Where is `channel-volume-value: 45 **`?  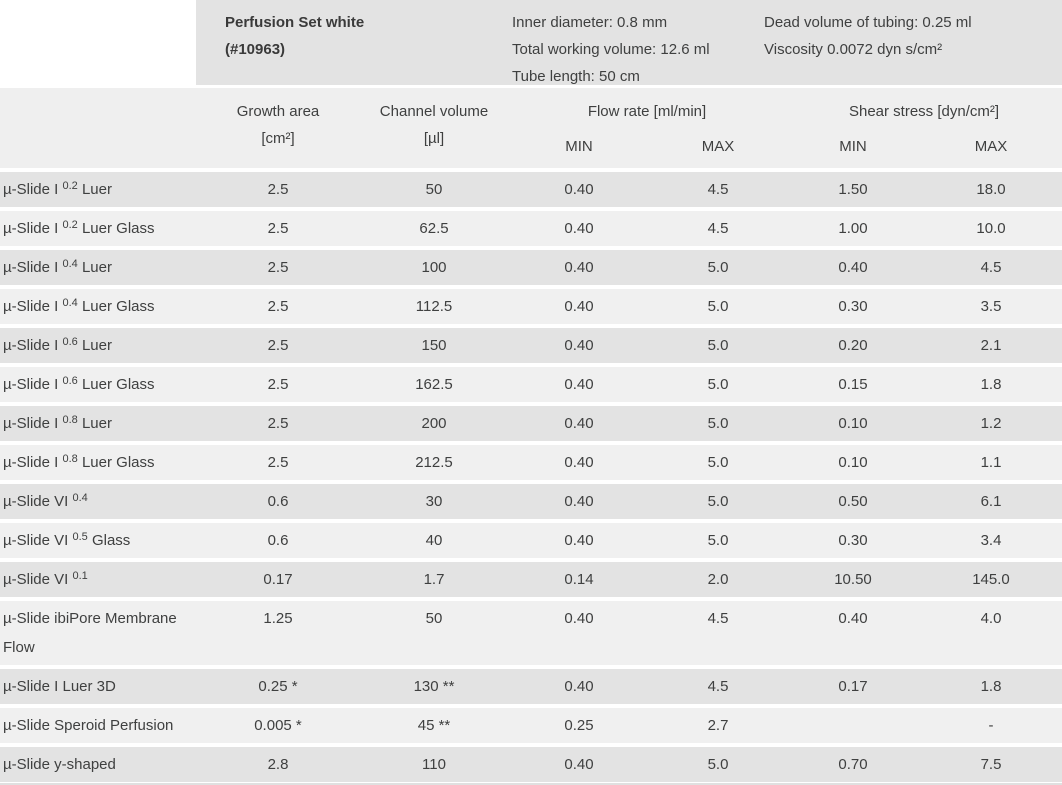 channel-volume-value: 45 ** is located at coordinates (434, 725).